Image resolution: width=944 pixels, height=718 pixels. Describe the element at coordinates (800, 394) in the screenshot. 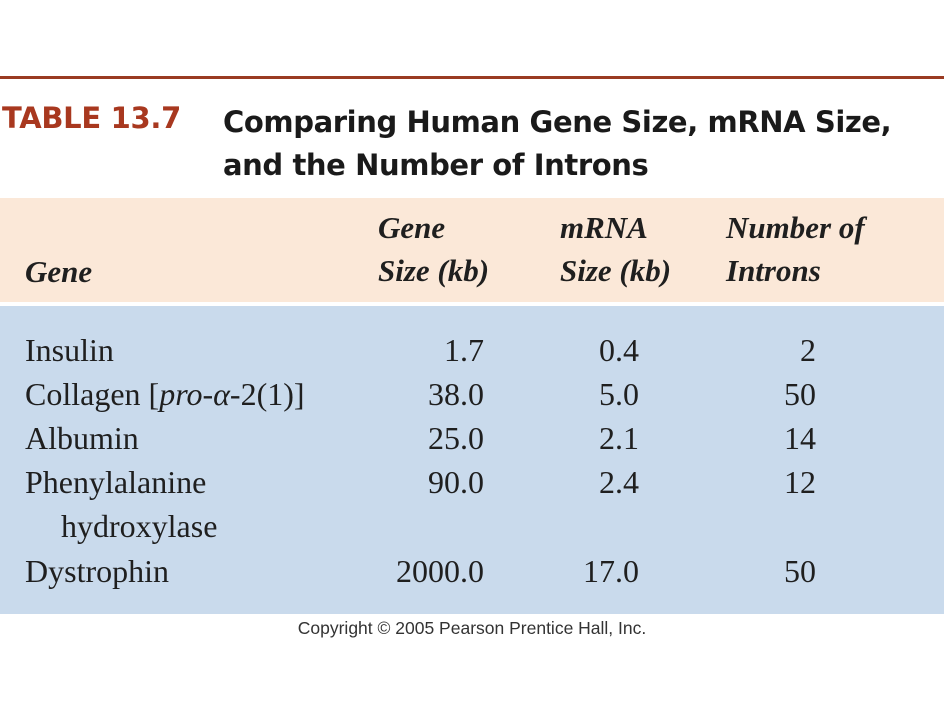

I see `row-2-introns: 50` at that location.